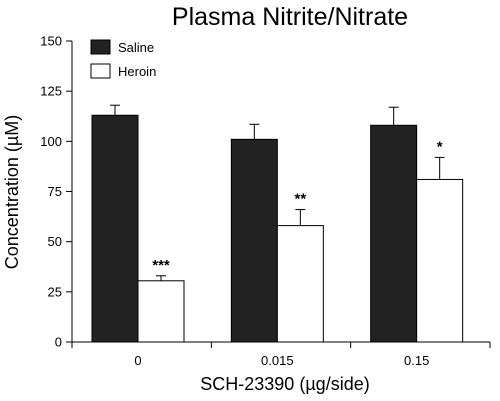 The width and height of the screenshot is (500, 401). Describe the element at coordinates (161, 265) in the screenshot. I see `significance-label: ***` at that location.